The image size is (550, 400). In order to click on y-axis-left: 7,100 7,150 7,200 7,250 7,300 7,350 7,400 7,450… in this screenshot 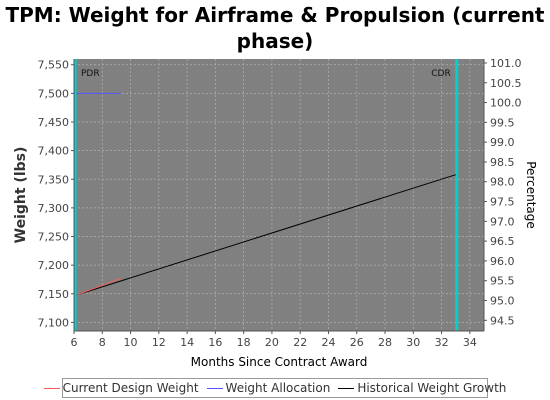, I will do `click(56, 195)`.